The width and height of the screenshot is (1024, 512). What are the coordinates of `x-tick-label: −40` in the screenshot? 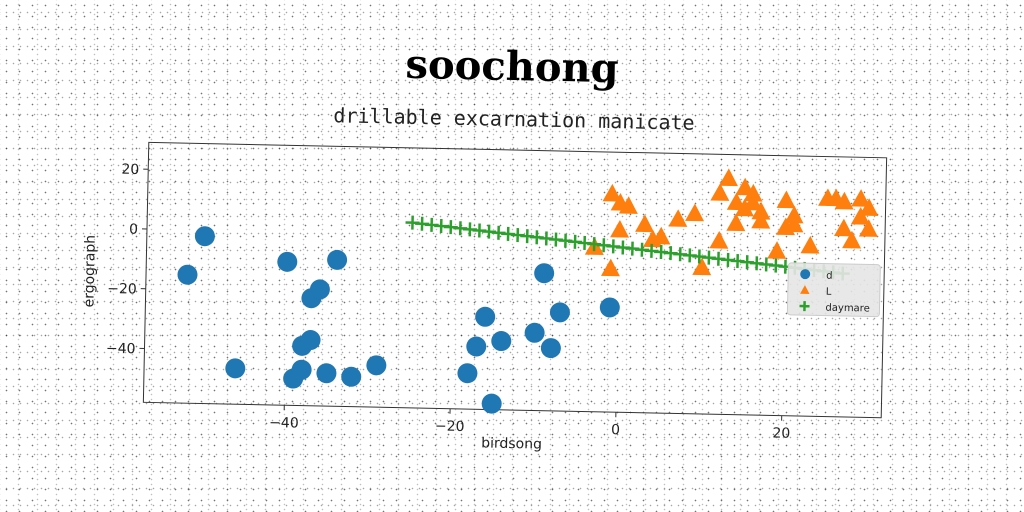 It's located at (284, 423).